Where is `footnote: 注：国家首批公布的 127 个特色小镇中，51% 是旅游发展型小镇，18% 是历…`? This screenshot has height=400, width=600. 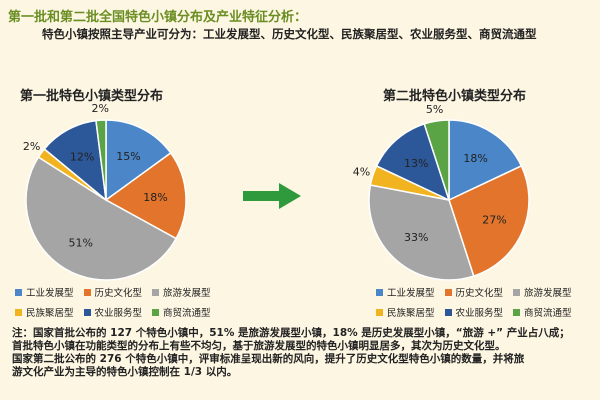
footnote: 注：国家首批公布的 127 个特色小镇中，51% 是旅游发展型小镇，18% 是历… is located at coordinates (302, 353).